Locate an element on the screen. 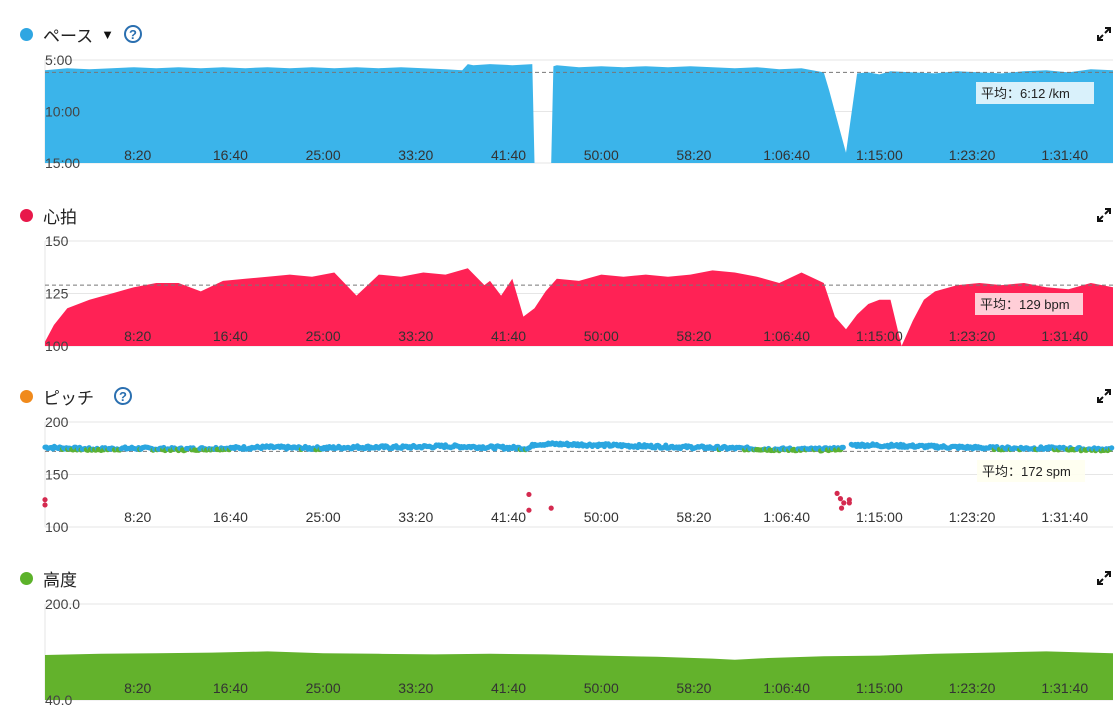 This screenshot has width=1118, height=723. elevation-area is located at coordinates (579, 675).